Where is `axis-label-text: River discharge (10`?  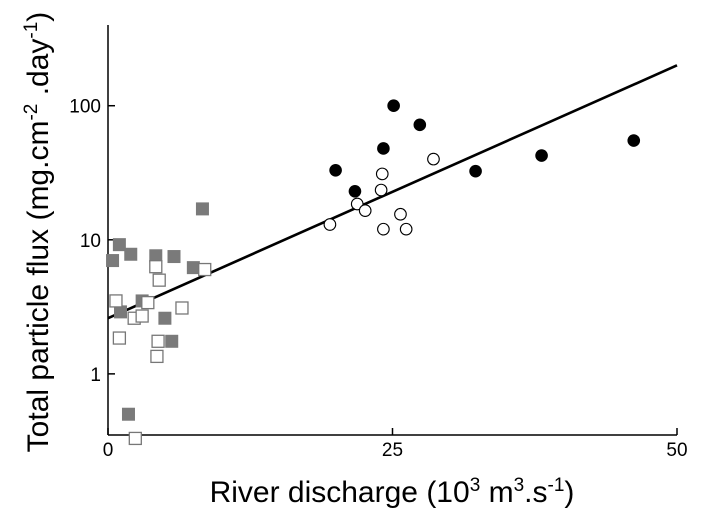
axis-label-text: River discharge (10 is located at coordinates (340, 492).